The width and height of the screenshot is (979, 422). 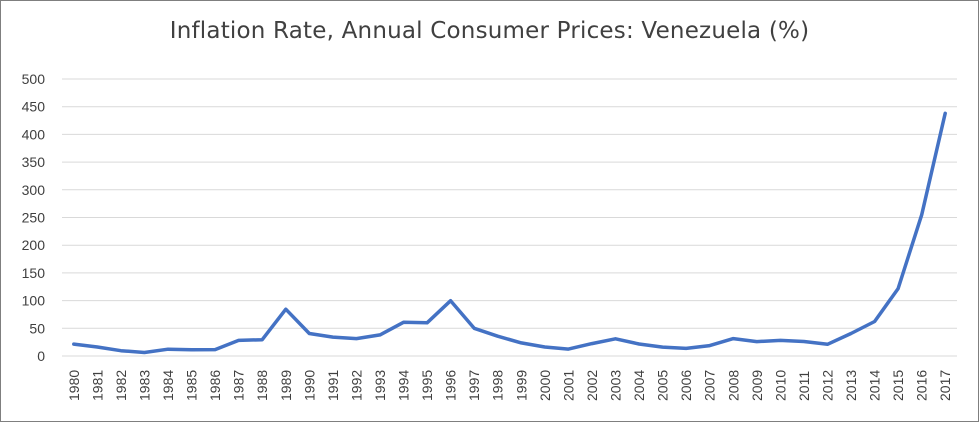 I want to click on x-tick-label: 1990, so click(x=309, y=385).